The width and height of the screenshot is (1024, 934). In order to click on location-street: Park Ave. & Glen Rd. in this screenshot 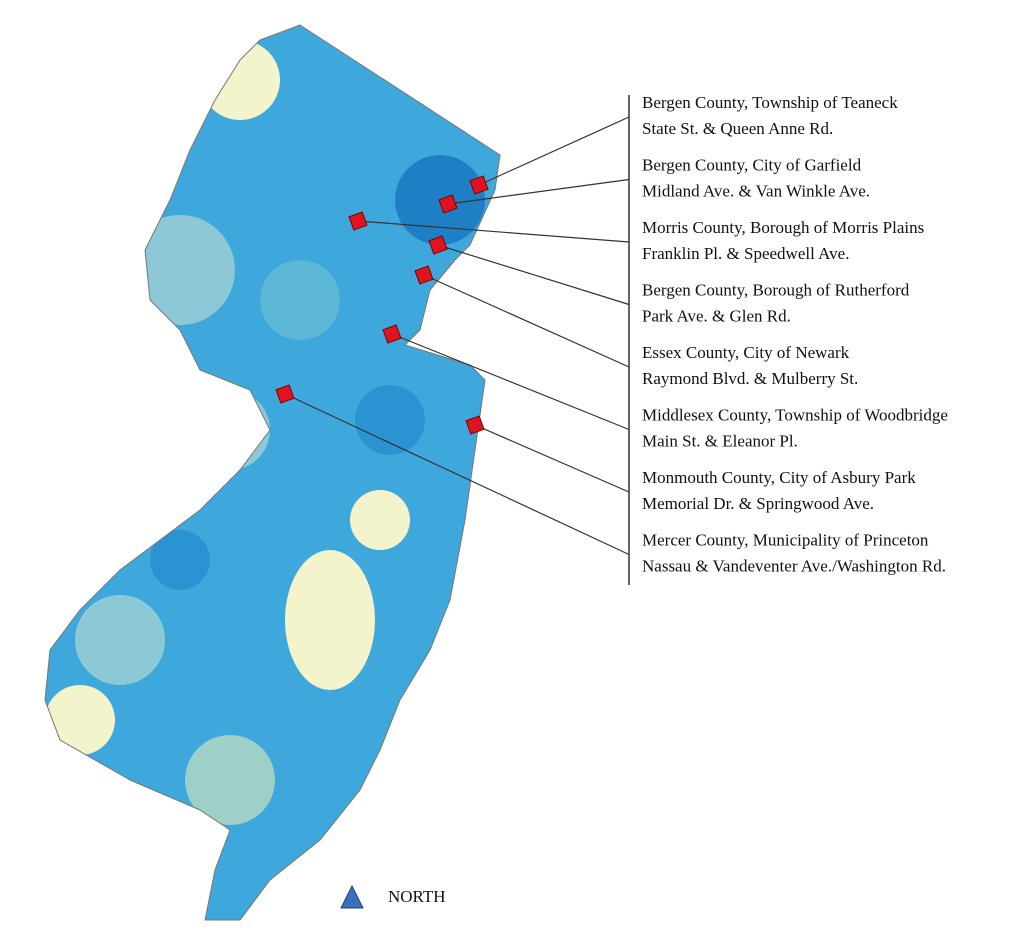, I will do `click(716, 315)`.